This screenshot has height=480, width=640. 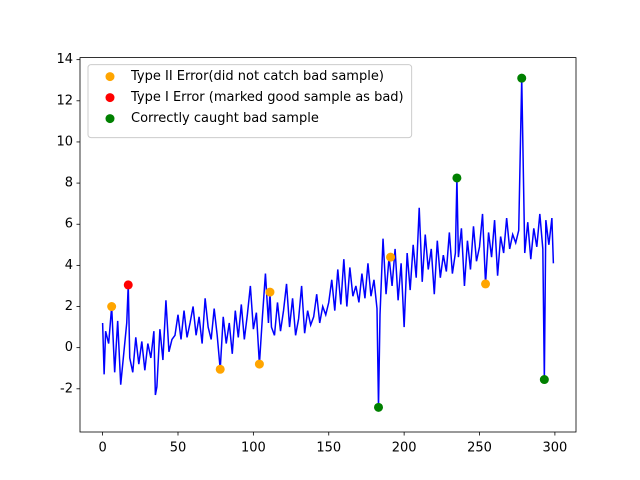 I want to click on legend-box, so click(x=250, y=101).